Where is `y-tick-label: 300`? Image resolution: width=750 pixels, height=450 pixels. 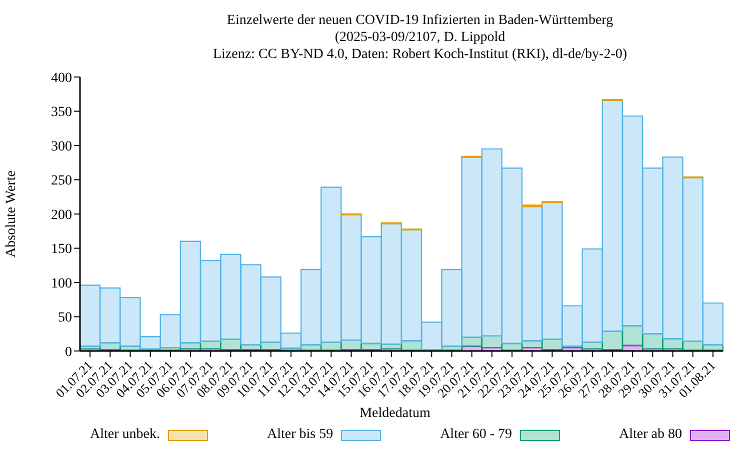
y-tick-label: 300 is located at coordinates (61, 146).